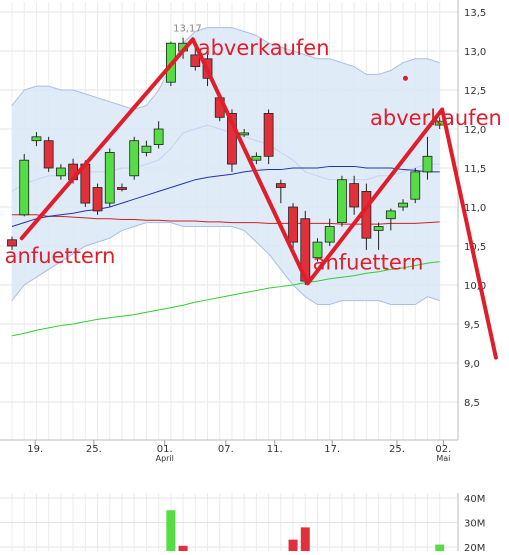 The width and height of the screenshot is (509, 555). I want to click on volume-tick-label: 30M, so click(474, 524).